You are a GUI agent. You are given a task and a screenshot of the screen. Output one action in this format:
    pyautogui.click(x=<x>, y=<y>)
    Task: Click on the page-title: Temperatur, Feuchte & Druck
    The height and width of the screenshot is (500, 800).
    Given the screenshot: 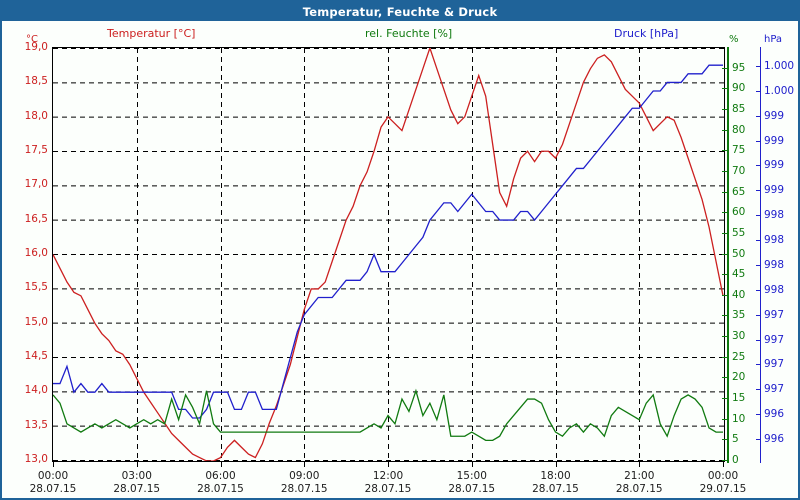 What is the action you would take?
    pyautogui.click(x=400, y=11)
    